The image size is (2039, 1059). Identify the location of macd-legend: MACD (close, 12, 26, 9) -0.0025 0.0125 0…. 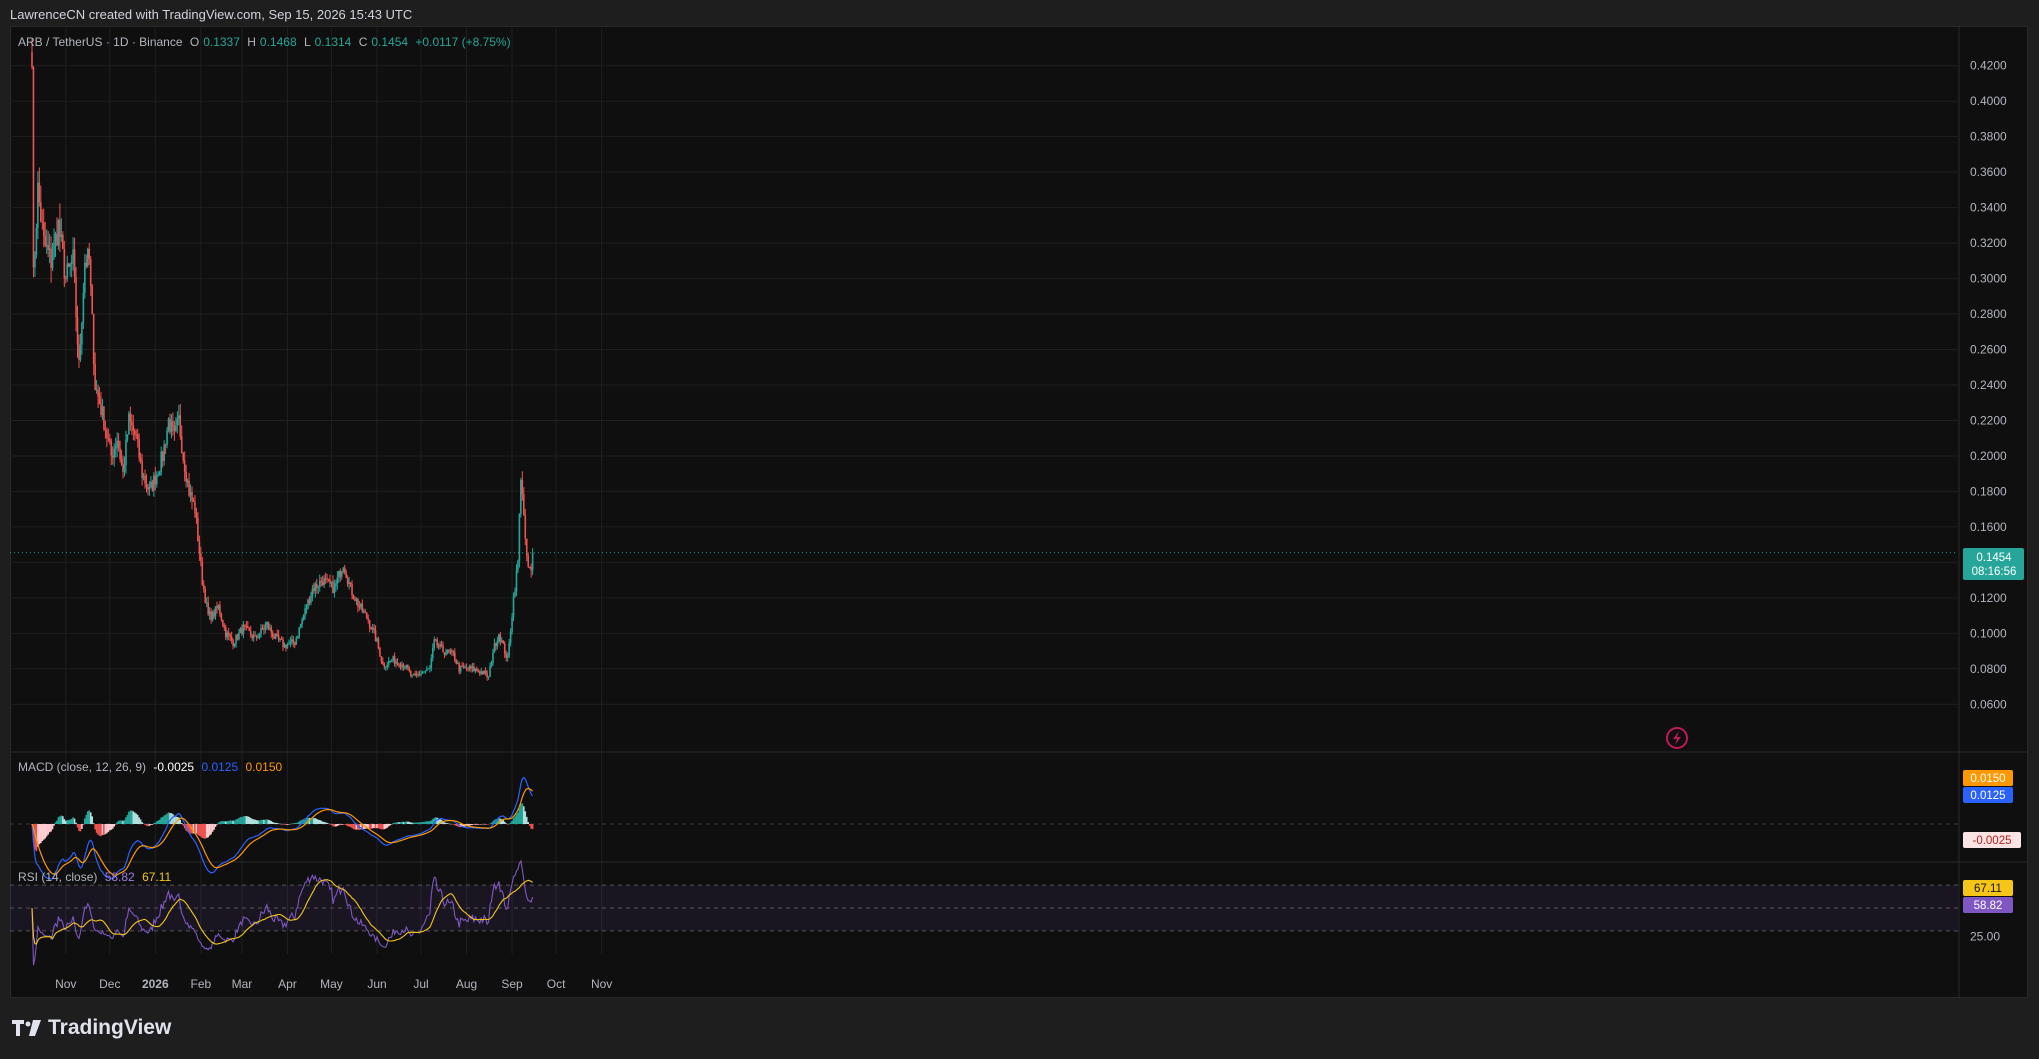
(152, 767).